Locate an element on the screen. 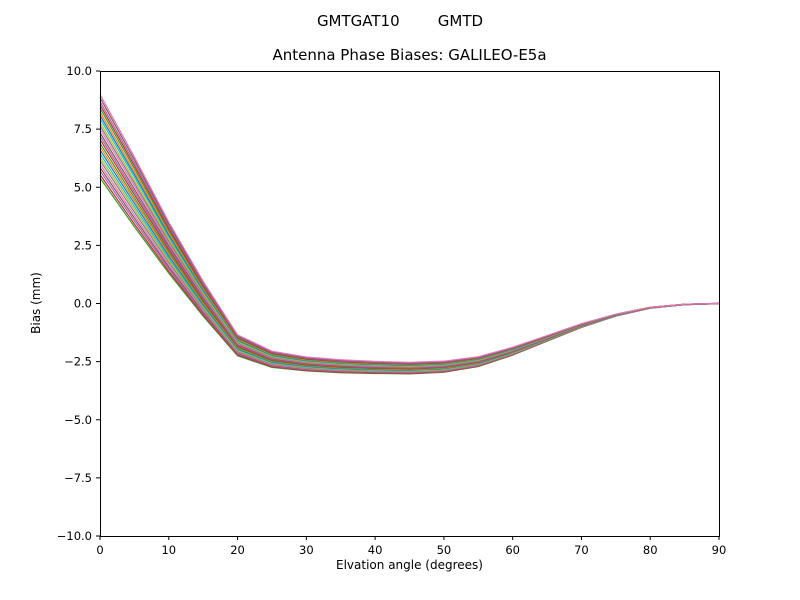 This screenshot has height=600, width=800. x-tick-label: 60 is located at coordinates (512, 550).